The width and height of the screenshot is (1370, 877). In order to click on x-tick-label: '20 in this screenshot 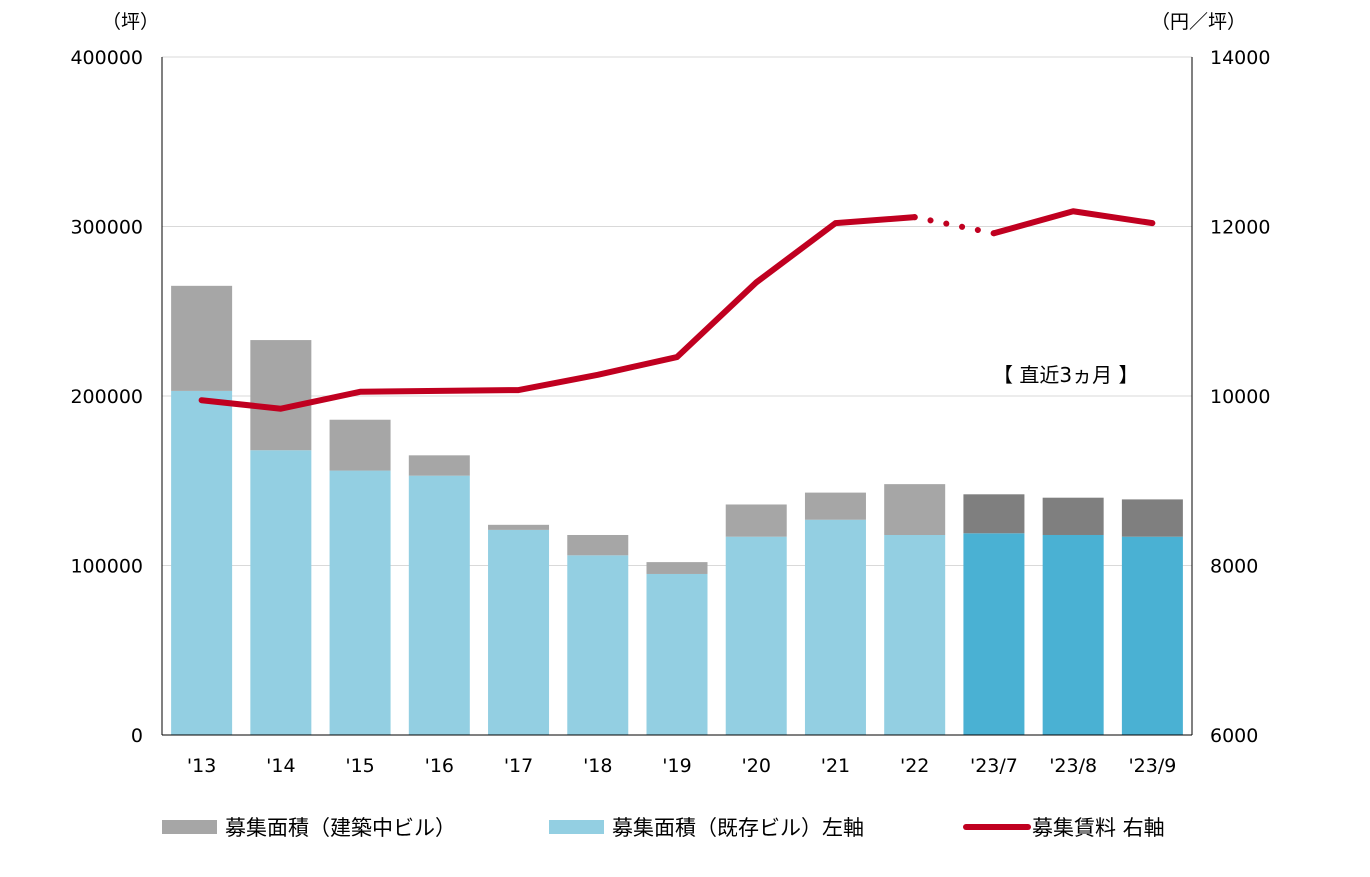, I will do `click(756, 766)`.